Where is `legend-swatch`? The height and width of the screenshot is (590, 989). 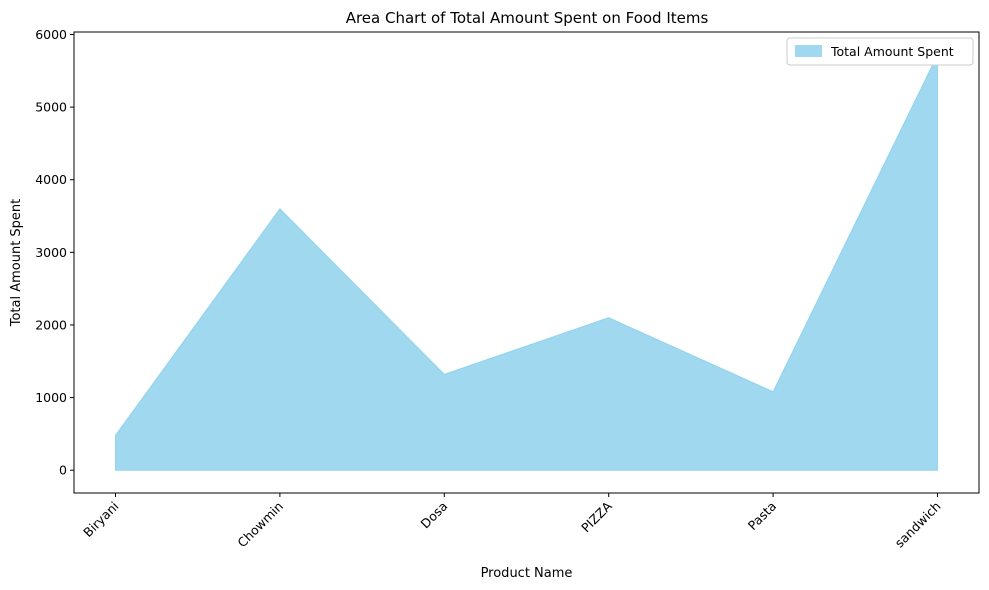
legend-swatch is located at coordinates (808, 51).